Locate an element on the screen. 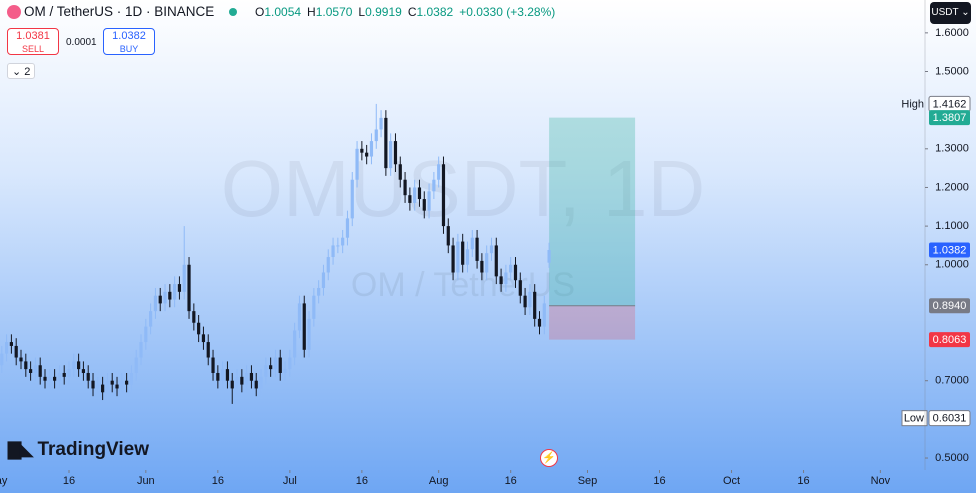 This screenshot has height=493, width=976. ohlc-value: 1.0570 is located at coordinates (334, 12).